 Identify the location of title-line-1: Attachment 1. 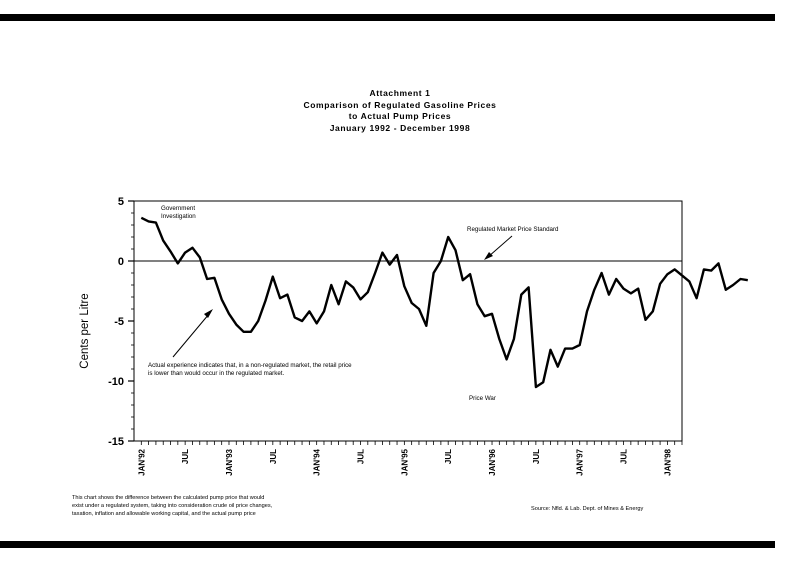
(400, 93).